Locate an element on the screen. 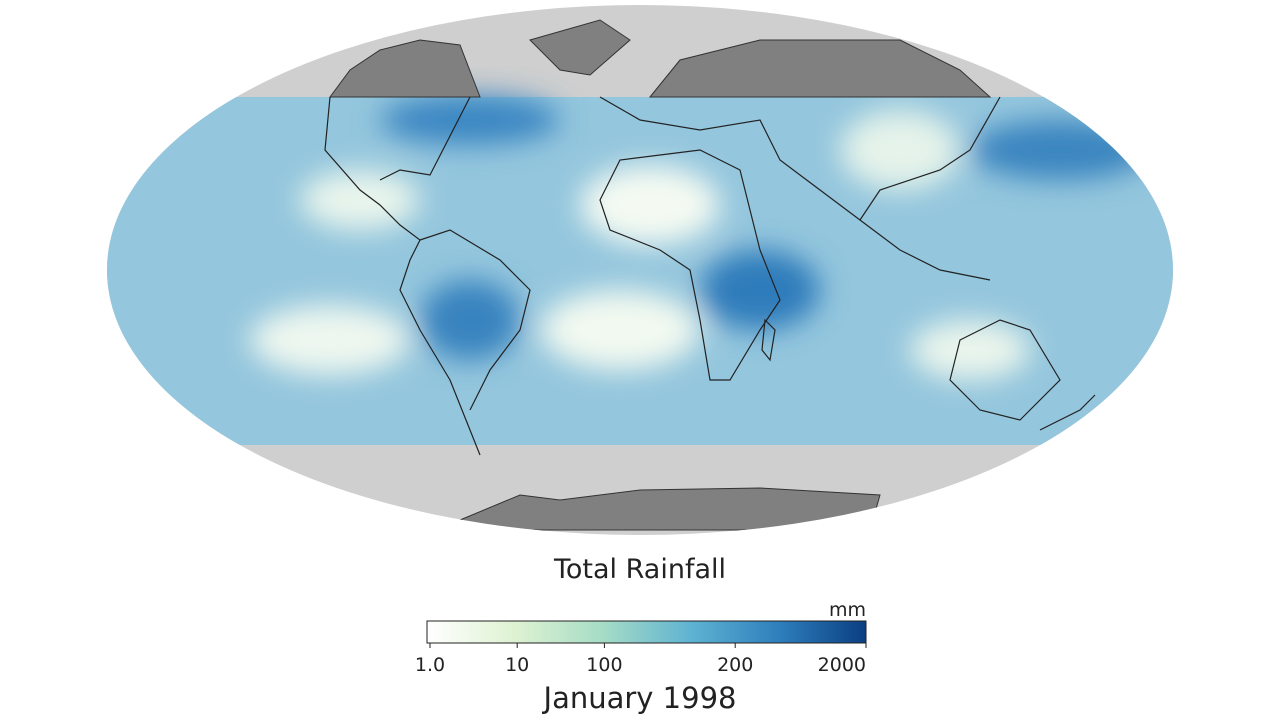 The image size is (1280, 724). colorbar-unit: mm is located at coordinates (847, 610).